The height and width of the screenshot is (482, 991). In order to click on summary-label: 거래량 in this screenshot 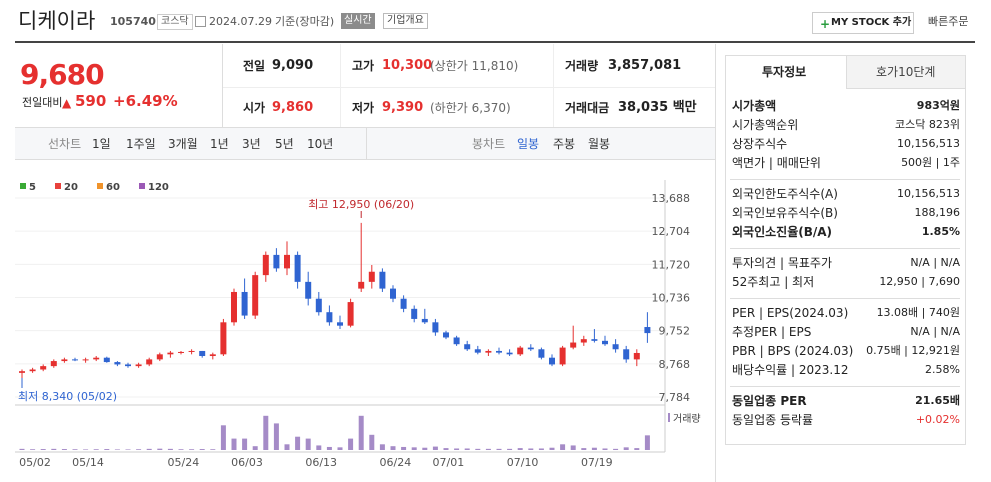, I will do `click(582, 66)`.